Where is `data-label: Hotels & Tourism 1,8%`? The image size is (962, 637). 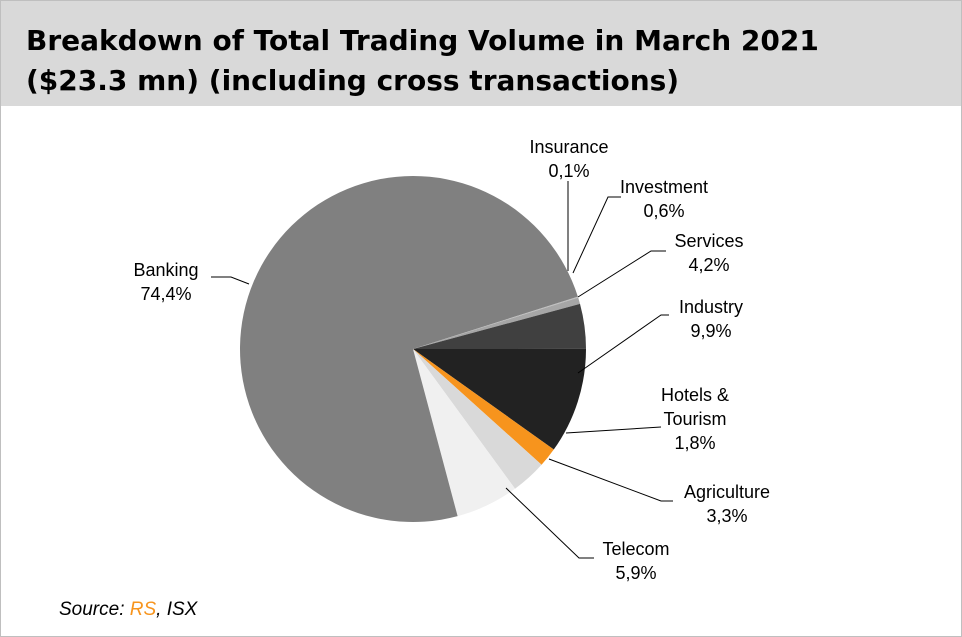
data-label: Hotels & Tourism 1,8% is located at coordinates (695, 419).